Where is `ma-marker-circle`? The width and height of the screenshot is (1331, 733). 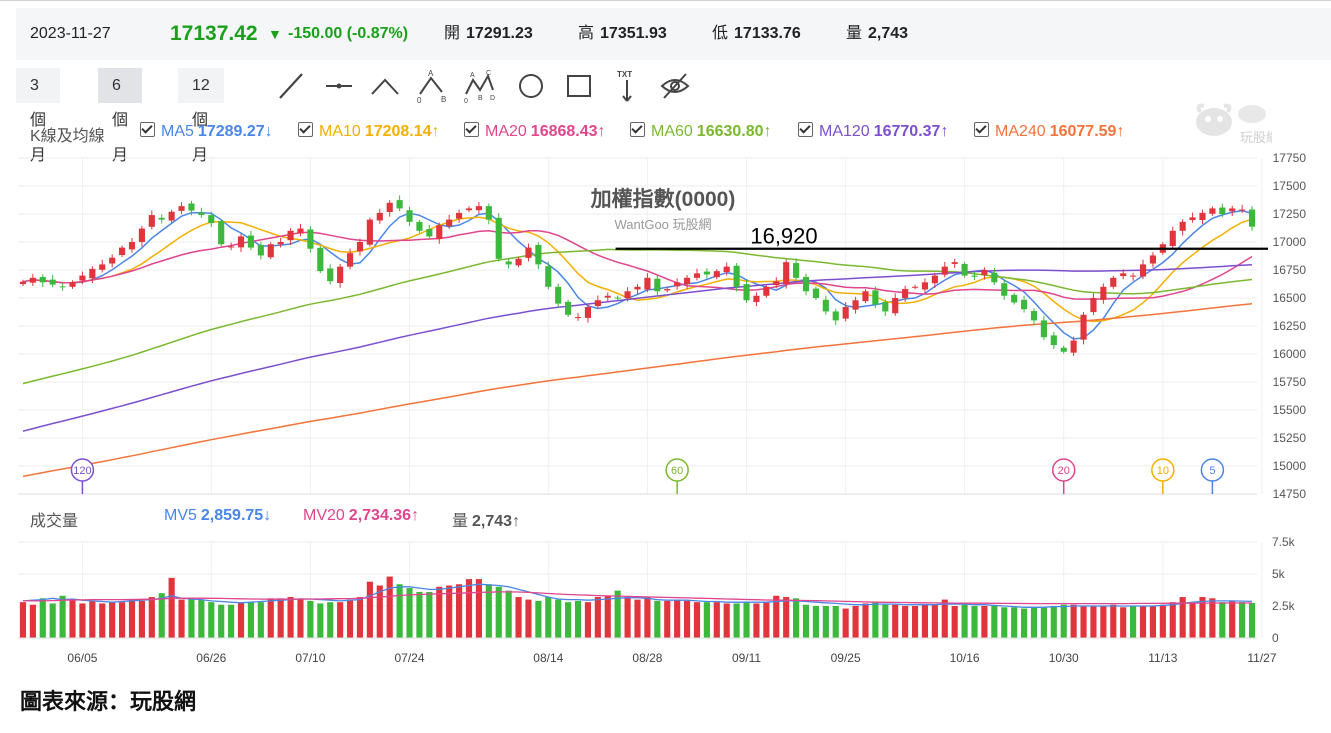 ma-marker-circle is located at coordinates (1163, 470).